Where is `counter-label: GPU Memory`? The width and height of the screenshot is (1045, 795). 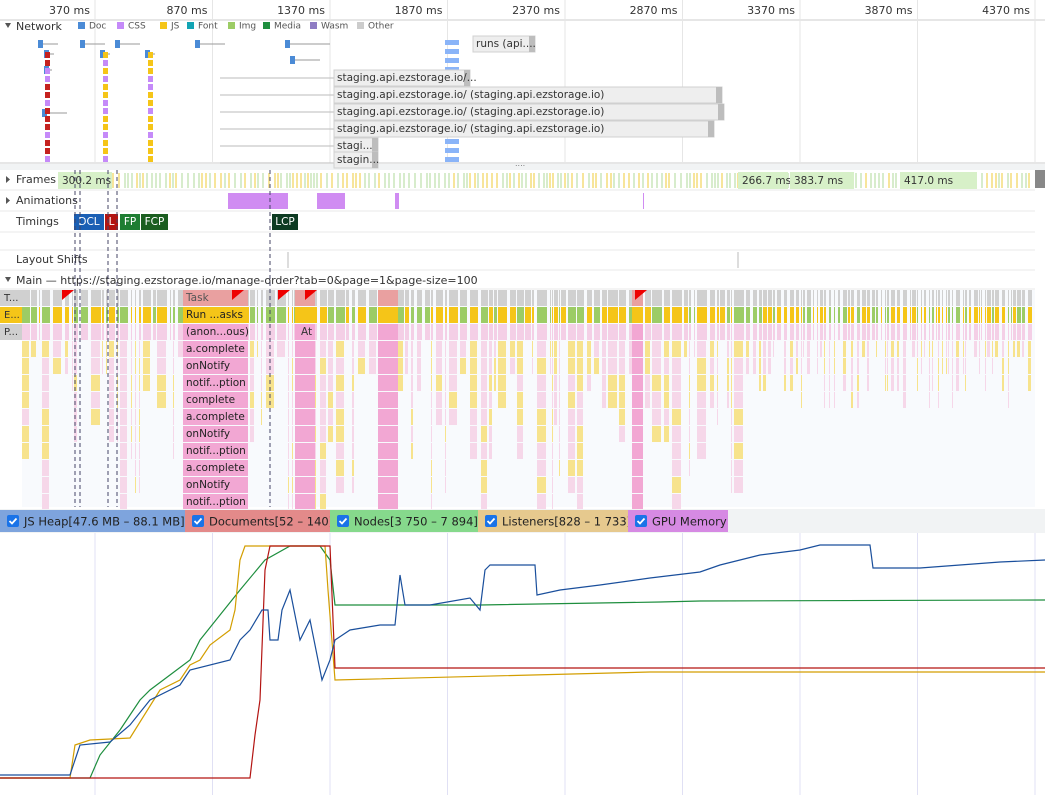
counter-label: GPU Memory is located at coordinates (689, 522).